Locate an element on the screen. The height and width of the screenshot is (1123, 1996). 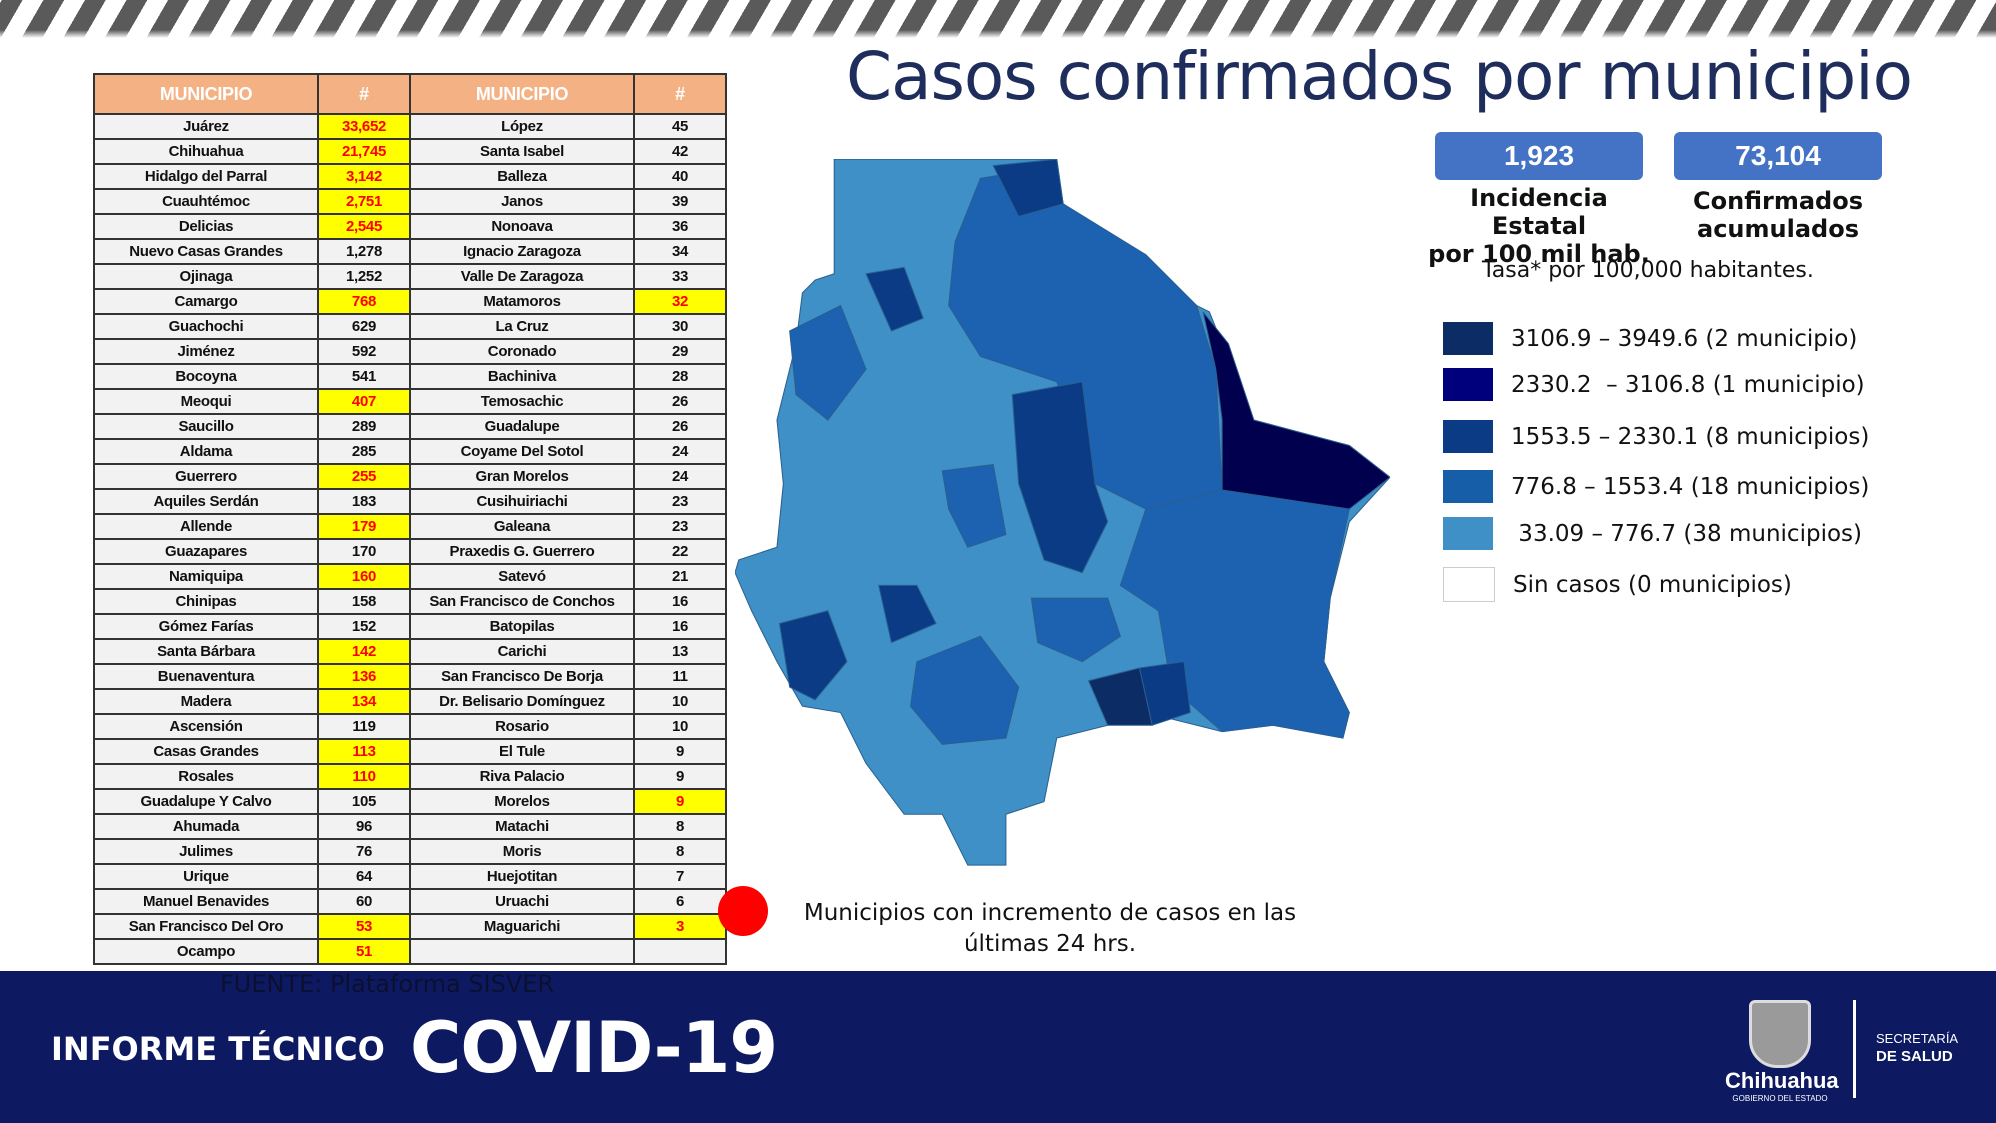
count-cell: 39 is located at coordinates (680, 201).